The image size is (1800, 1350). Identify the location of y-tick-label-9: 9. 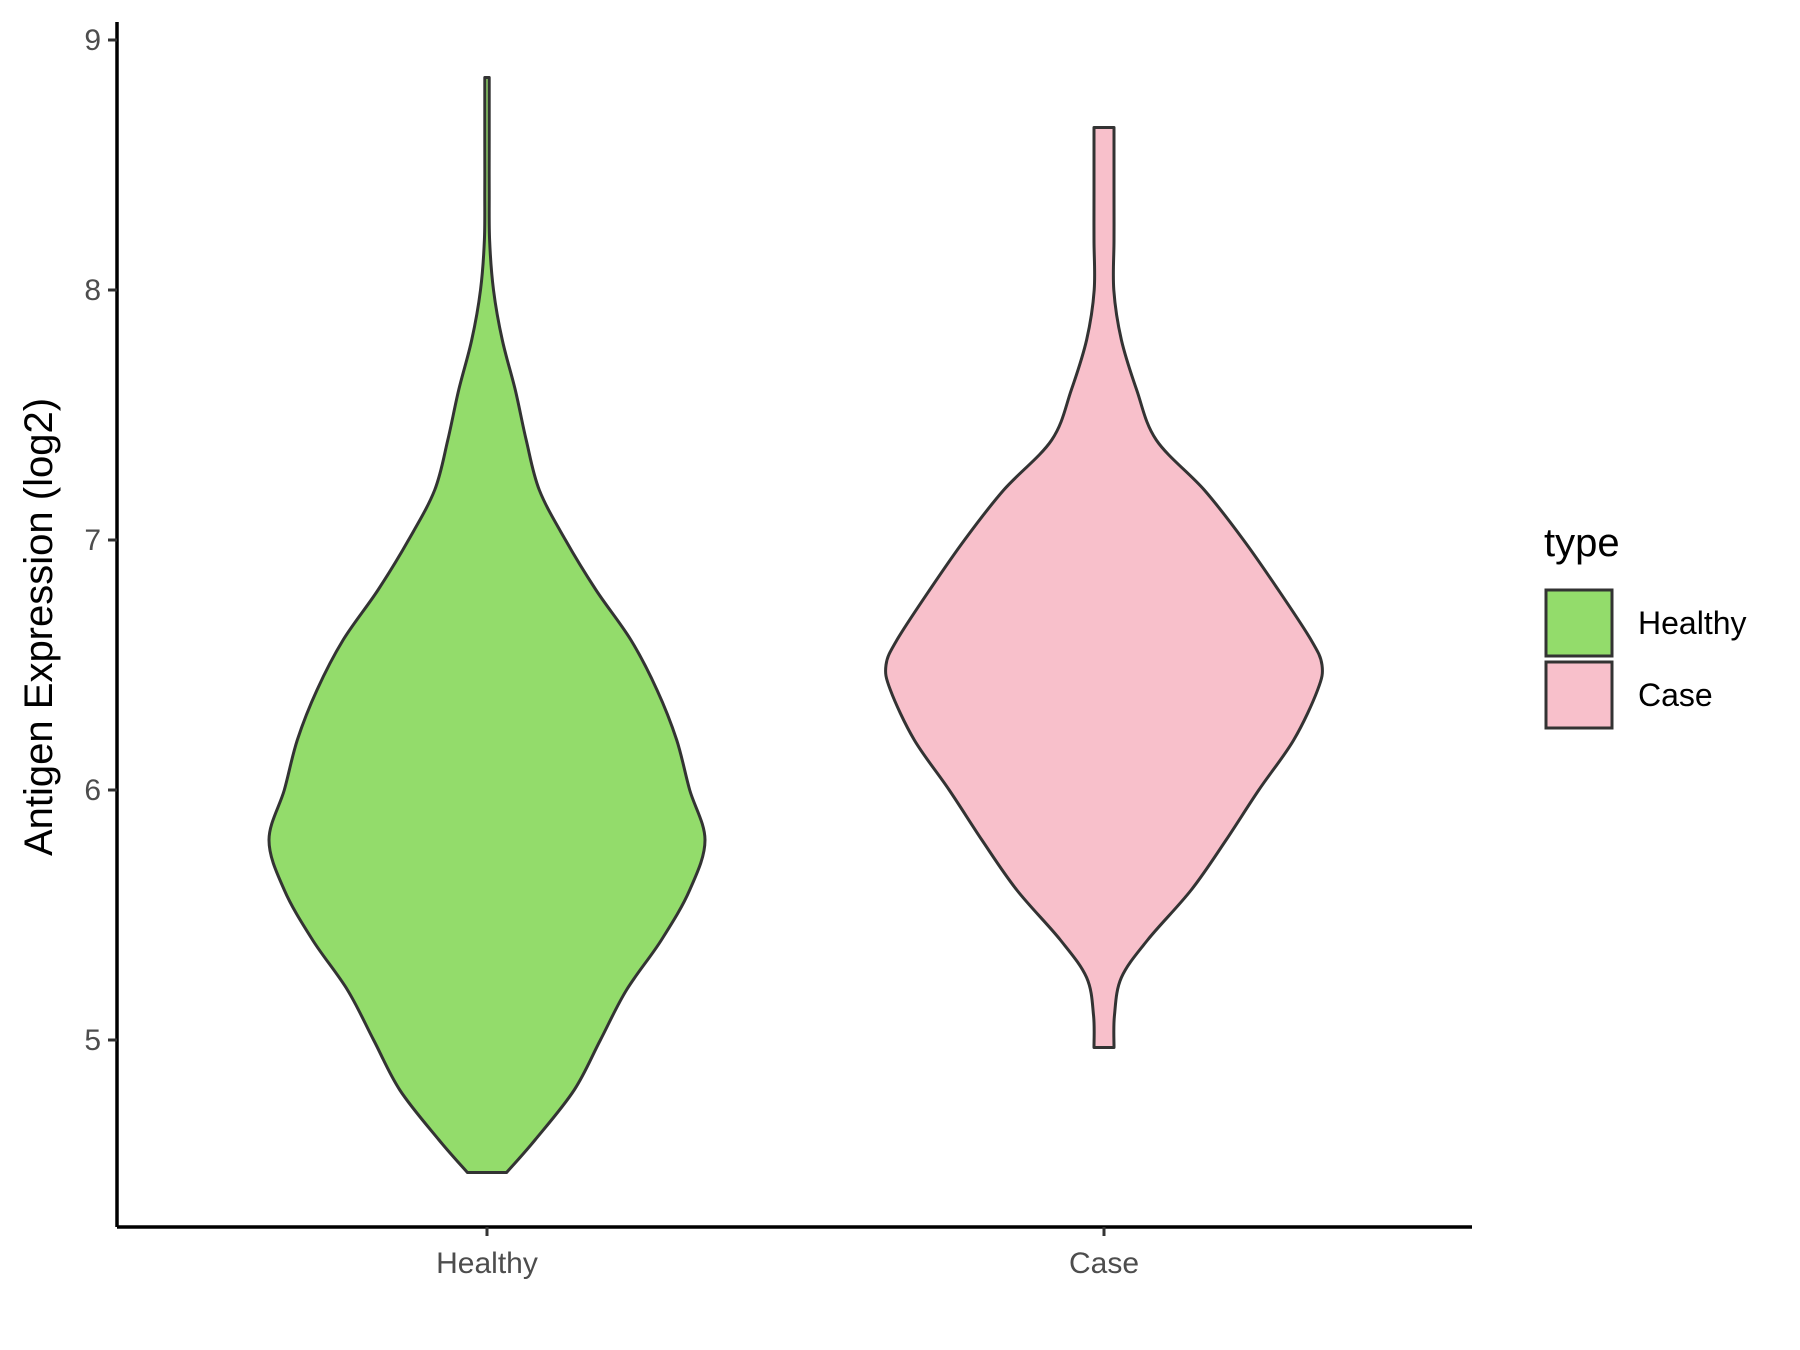
(92, 40).